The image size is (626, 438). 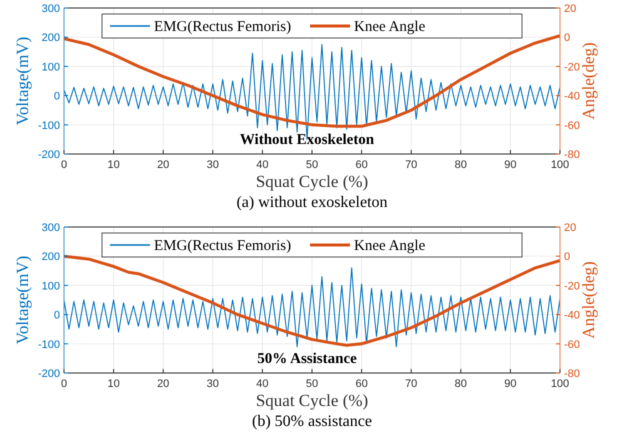 What do you see at coordinates (307, 359) in the screenshot?
I see `annotation: 50% Assistance` at bounding box center [307, 359].